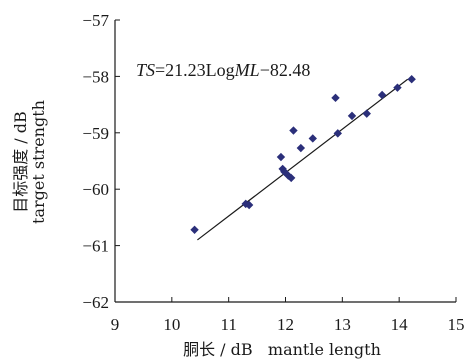  I want to click on x-tick-label: 9, so click(115, 324).